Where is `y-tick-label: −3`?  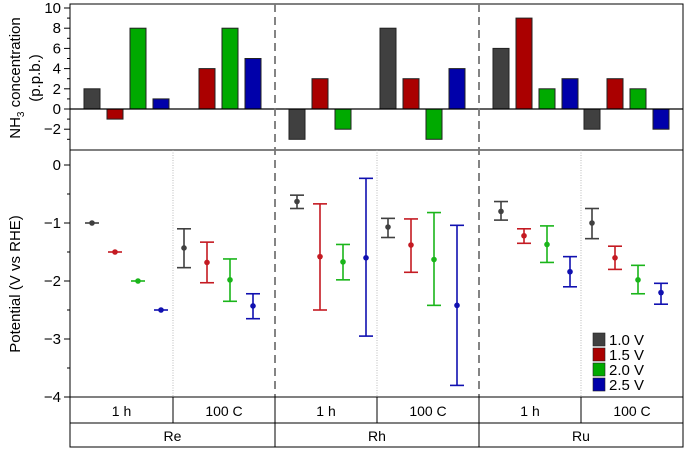
y-tick-label: −3 is located at coordinates (52, 339).